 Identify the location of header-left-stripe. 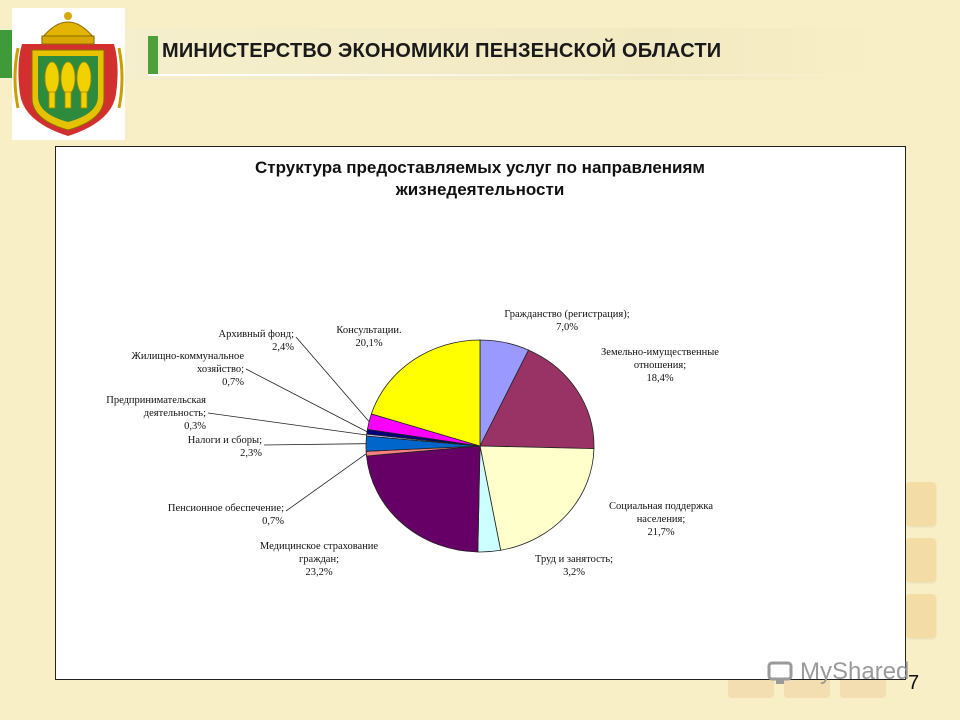
(6, 54).